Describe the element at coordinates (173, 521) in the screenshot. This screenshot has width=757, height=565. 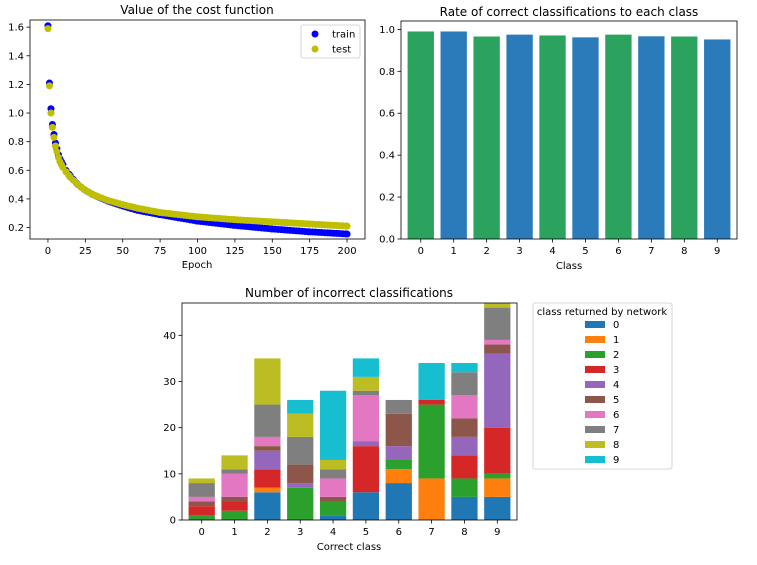
I see `y-tick-label: 0` at that location.